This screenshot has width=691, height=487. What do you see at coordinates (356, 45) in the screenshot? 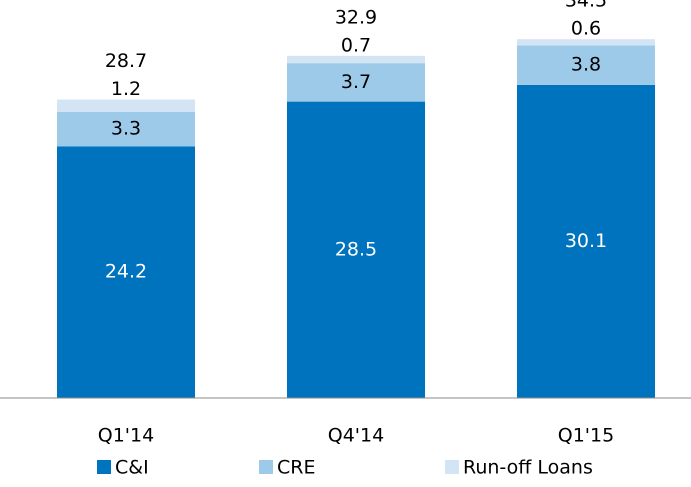
I see `value-label: 0.7` at bounding box center [356, 45].